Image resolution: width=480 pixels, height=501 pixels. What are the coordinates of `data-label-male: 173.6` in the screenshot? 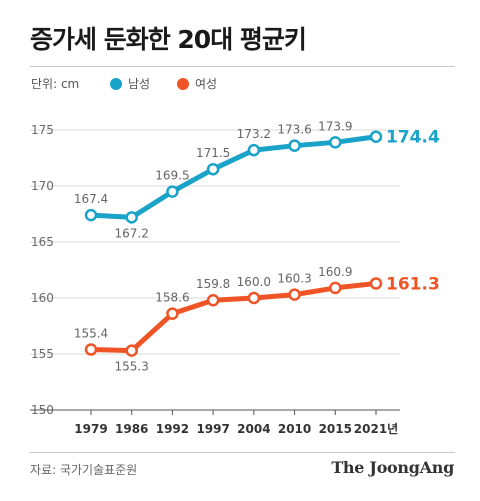 It's located at (294, 130).